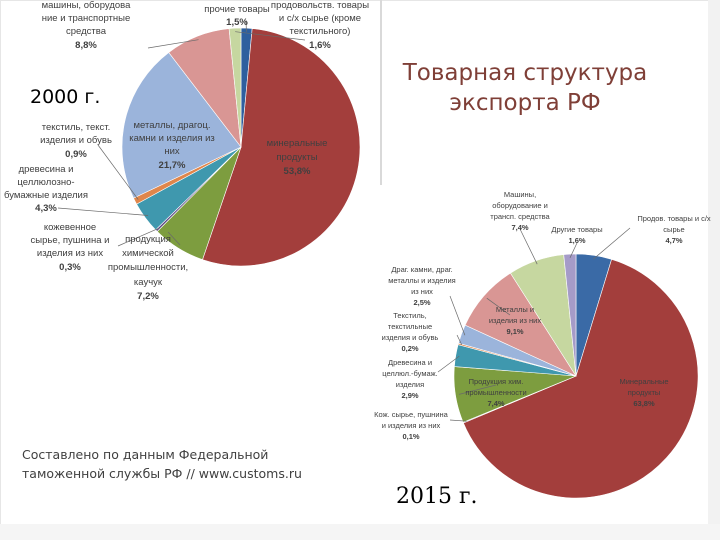  What do you see at coordinates (237, 9) in the screenshot?
I see `pie-1-label-4: прочие товары` at bounding box center [237, 9].